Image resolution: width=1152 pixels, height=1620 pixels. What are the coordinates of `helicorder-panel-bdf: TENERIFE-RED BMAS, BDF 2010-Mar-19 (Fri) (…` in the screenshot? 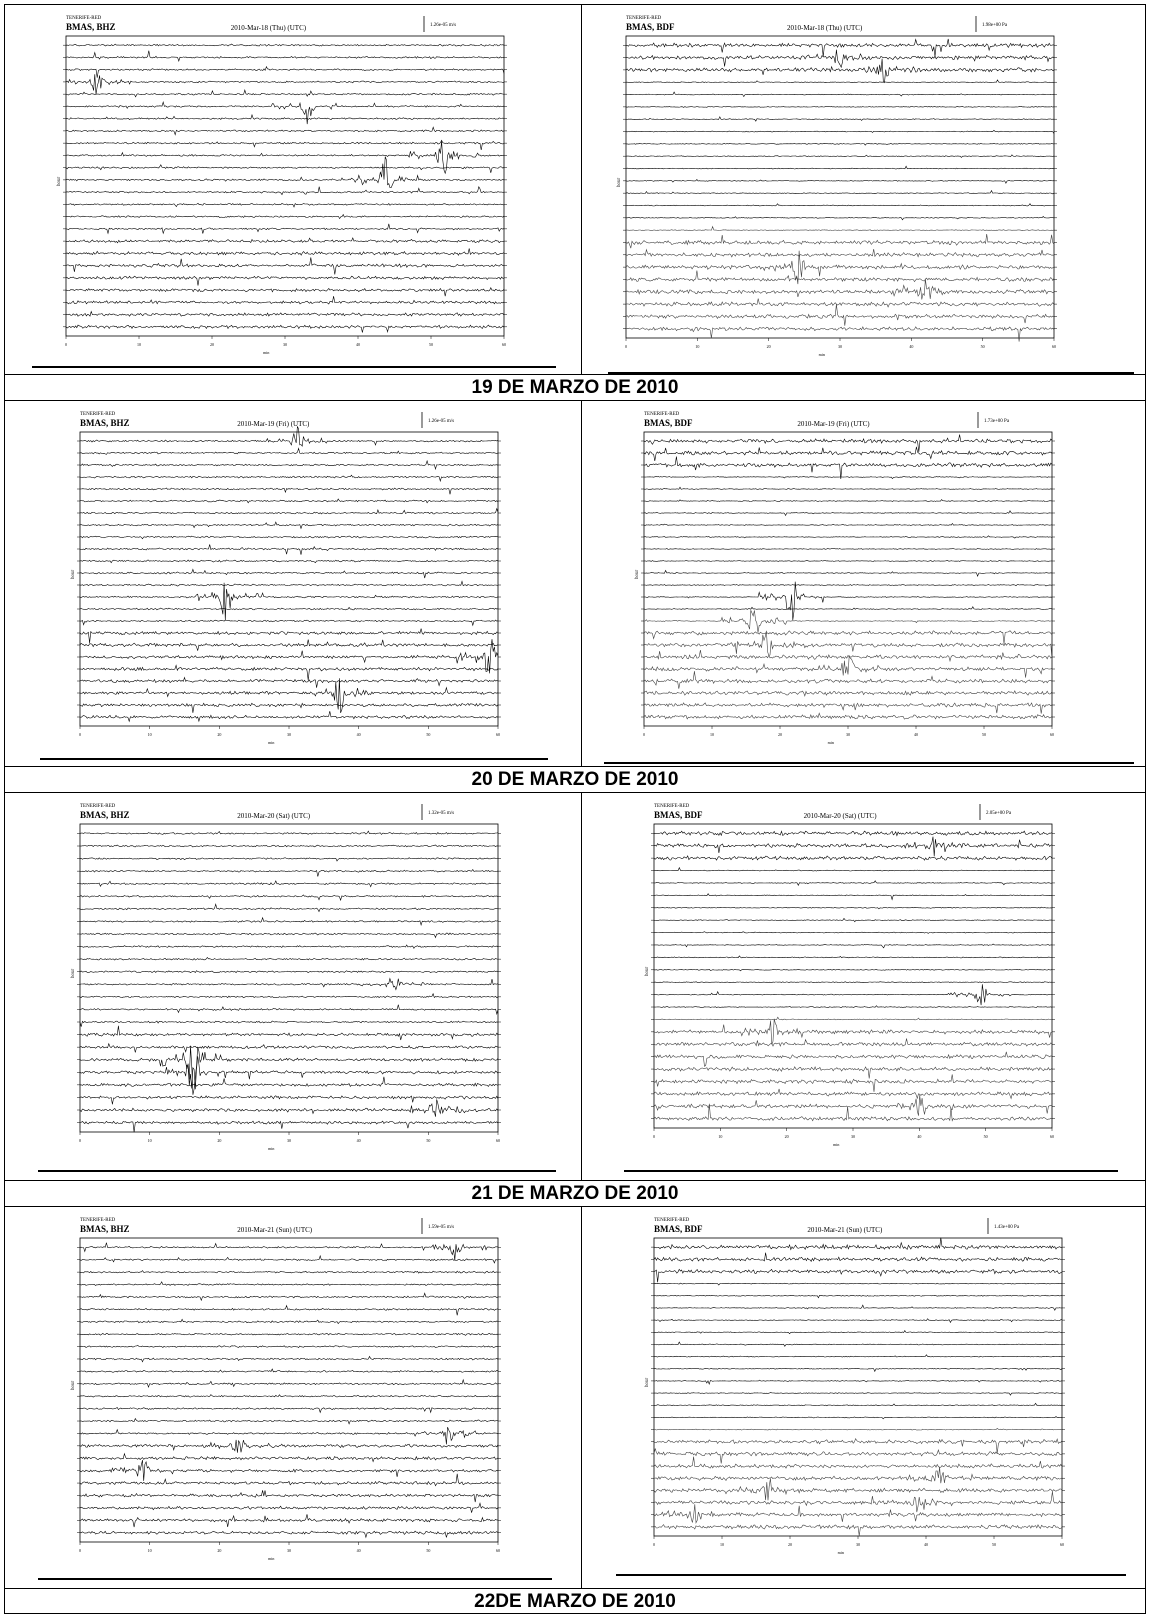 It's located at (849, 578).